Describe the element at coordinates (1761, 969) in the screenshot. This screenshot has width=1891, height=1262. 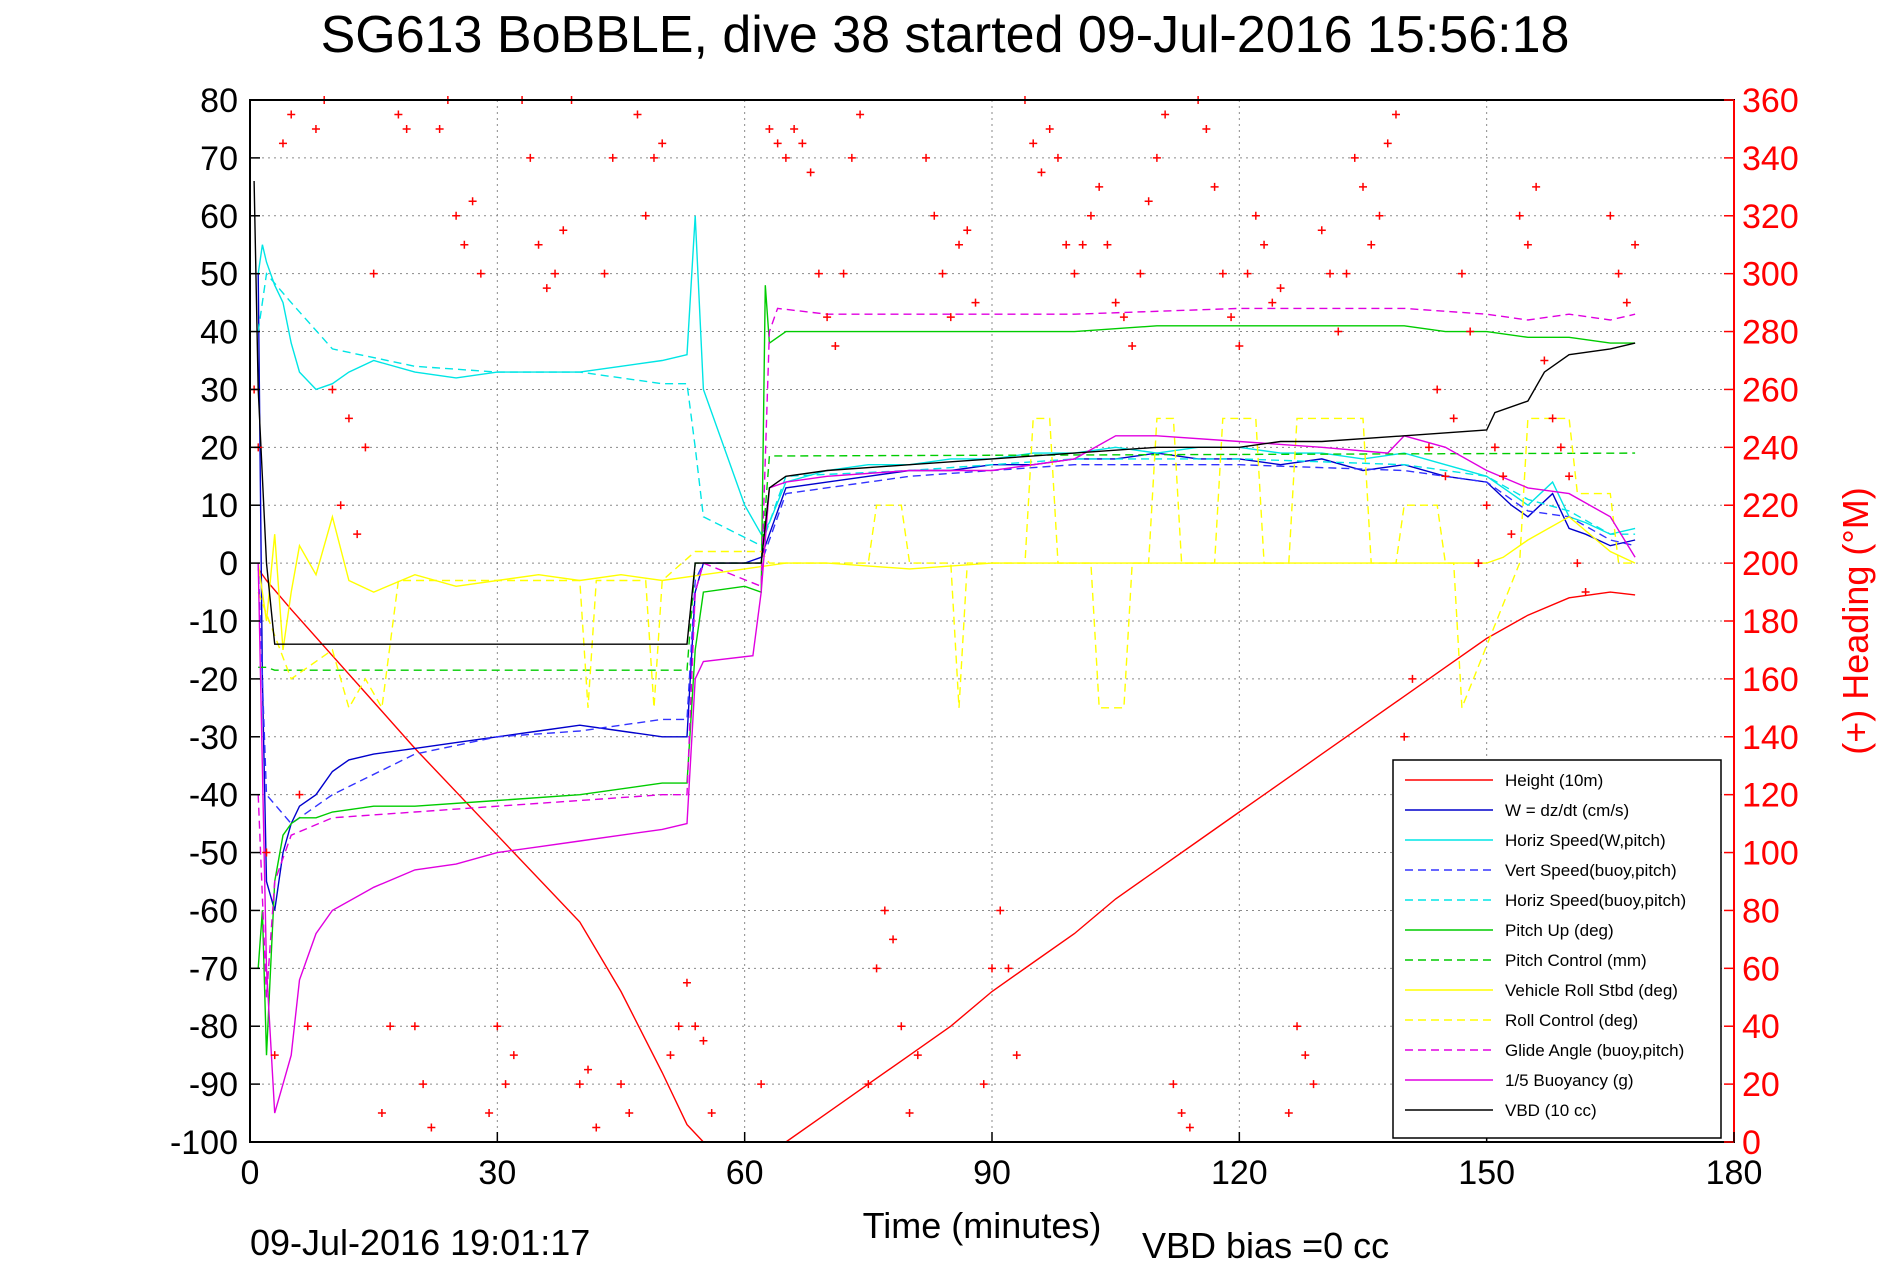
I see `right-tick-label: 60` at that location.